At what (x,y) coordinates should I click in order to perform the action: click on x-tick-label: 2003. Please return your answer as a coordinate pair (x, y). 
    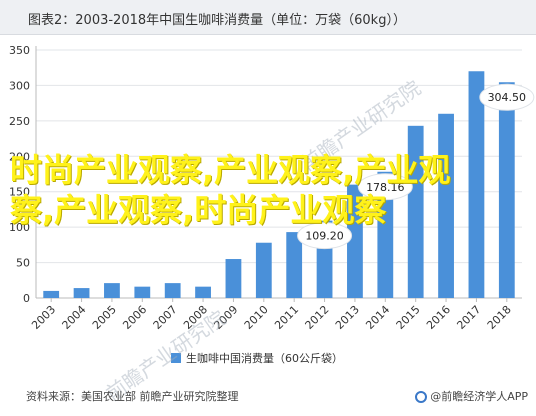
    Looking at the image, I should click on (43, 317).